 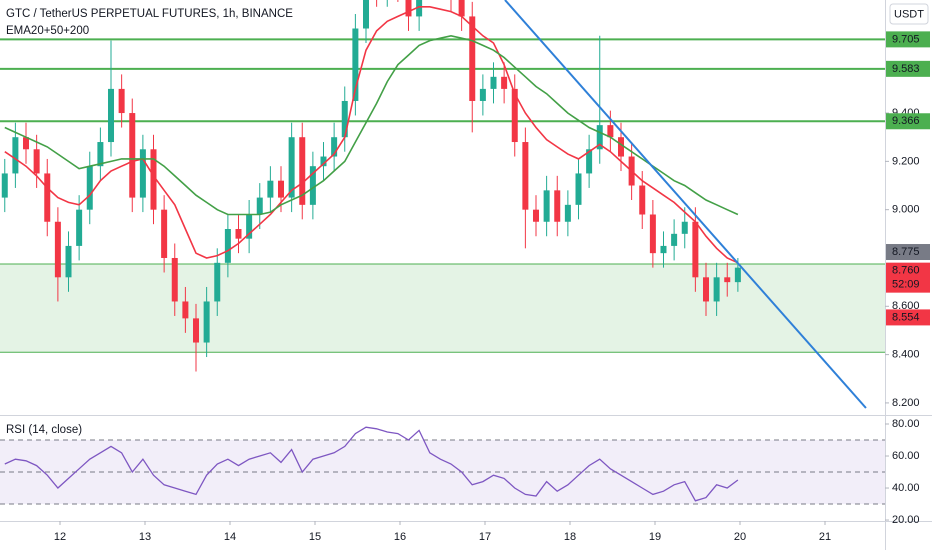 I want to click on y-tick-label: 9.000, so click(x=906, y=210).